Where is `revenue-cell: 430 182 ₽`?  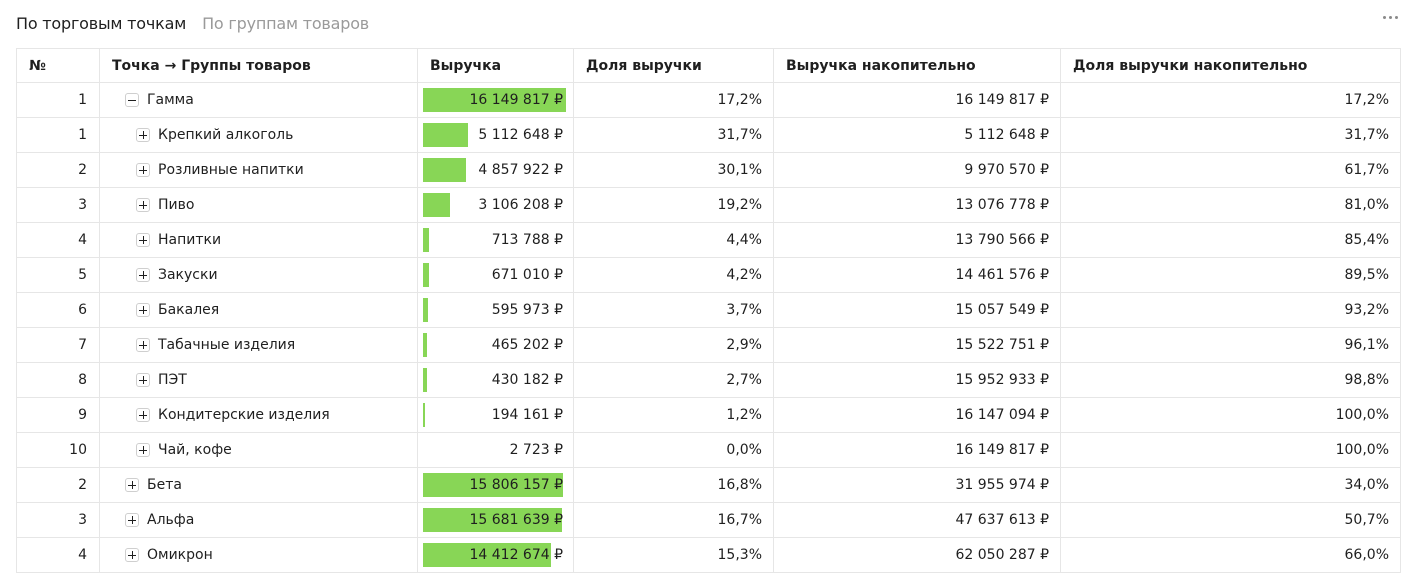 revenue-cell: 430 182 ₽ is located at coordinates (495, 380).